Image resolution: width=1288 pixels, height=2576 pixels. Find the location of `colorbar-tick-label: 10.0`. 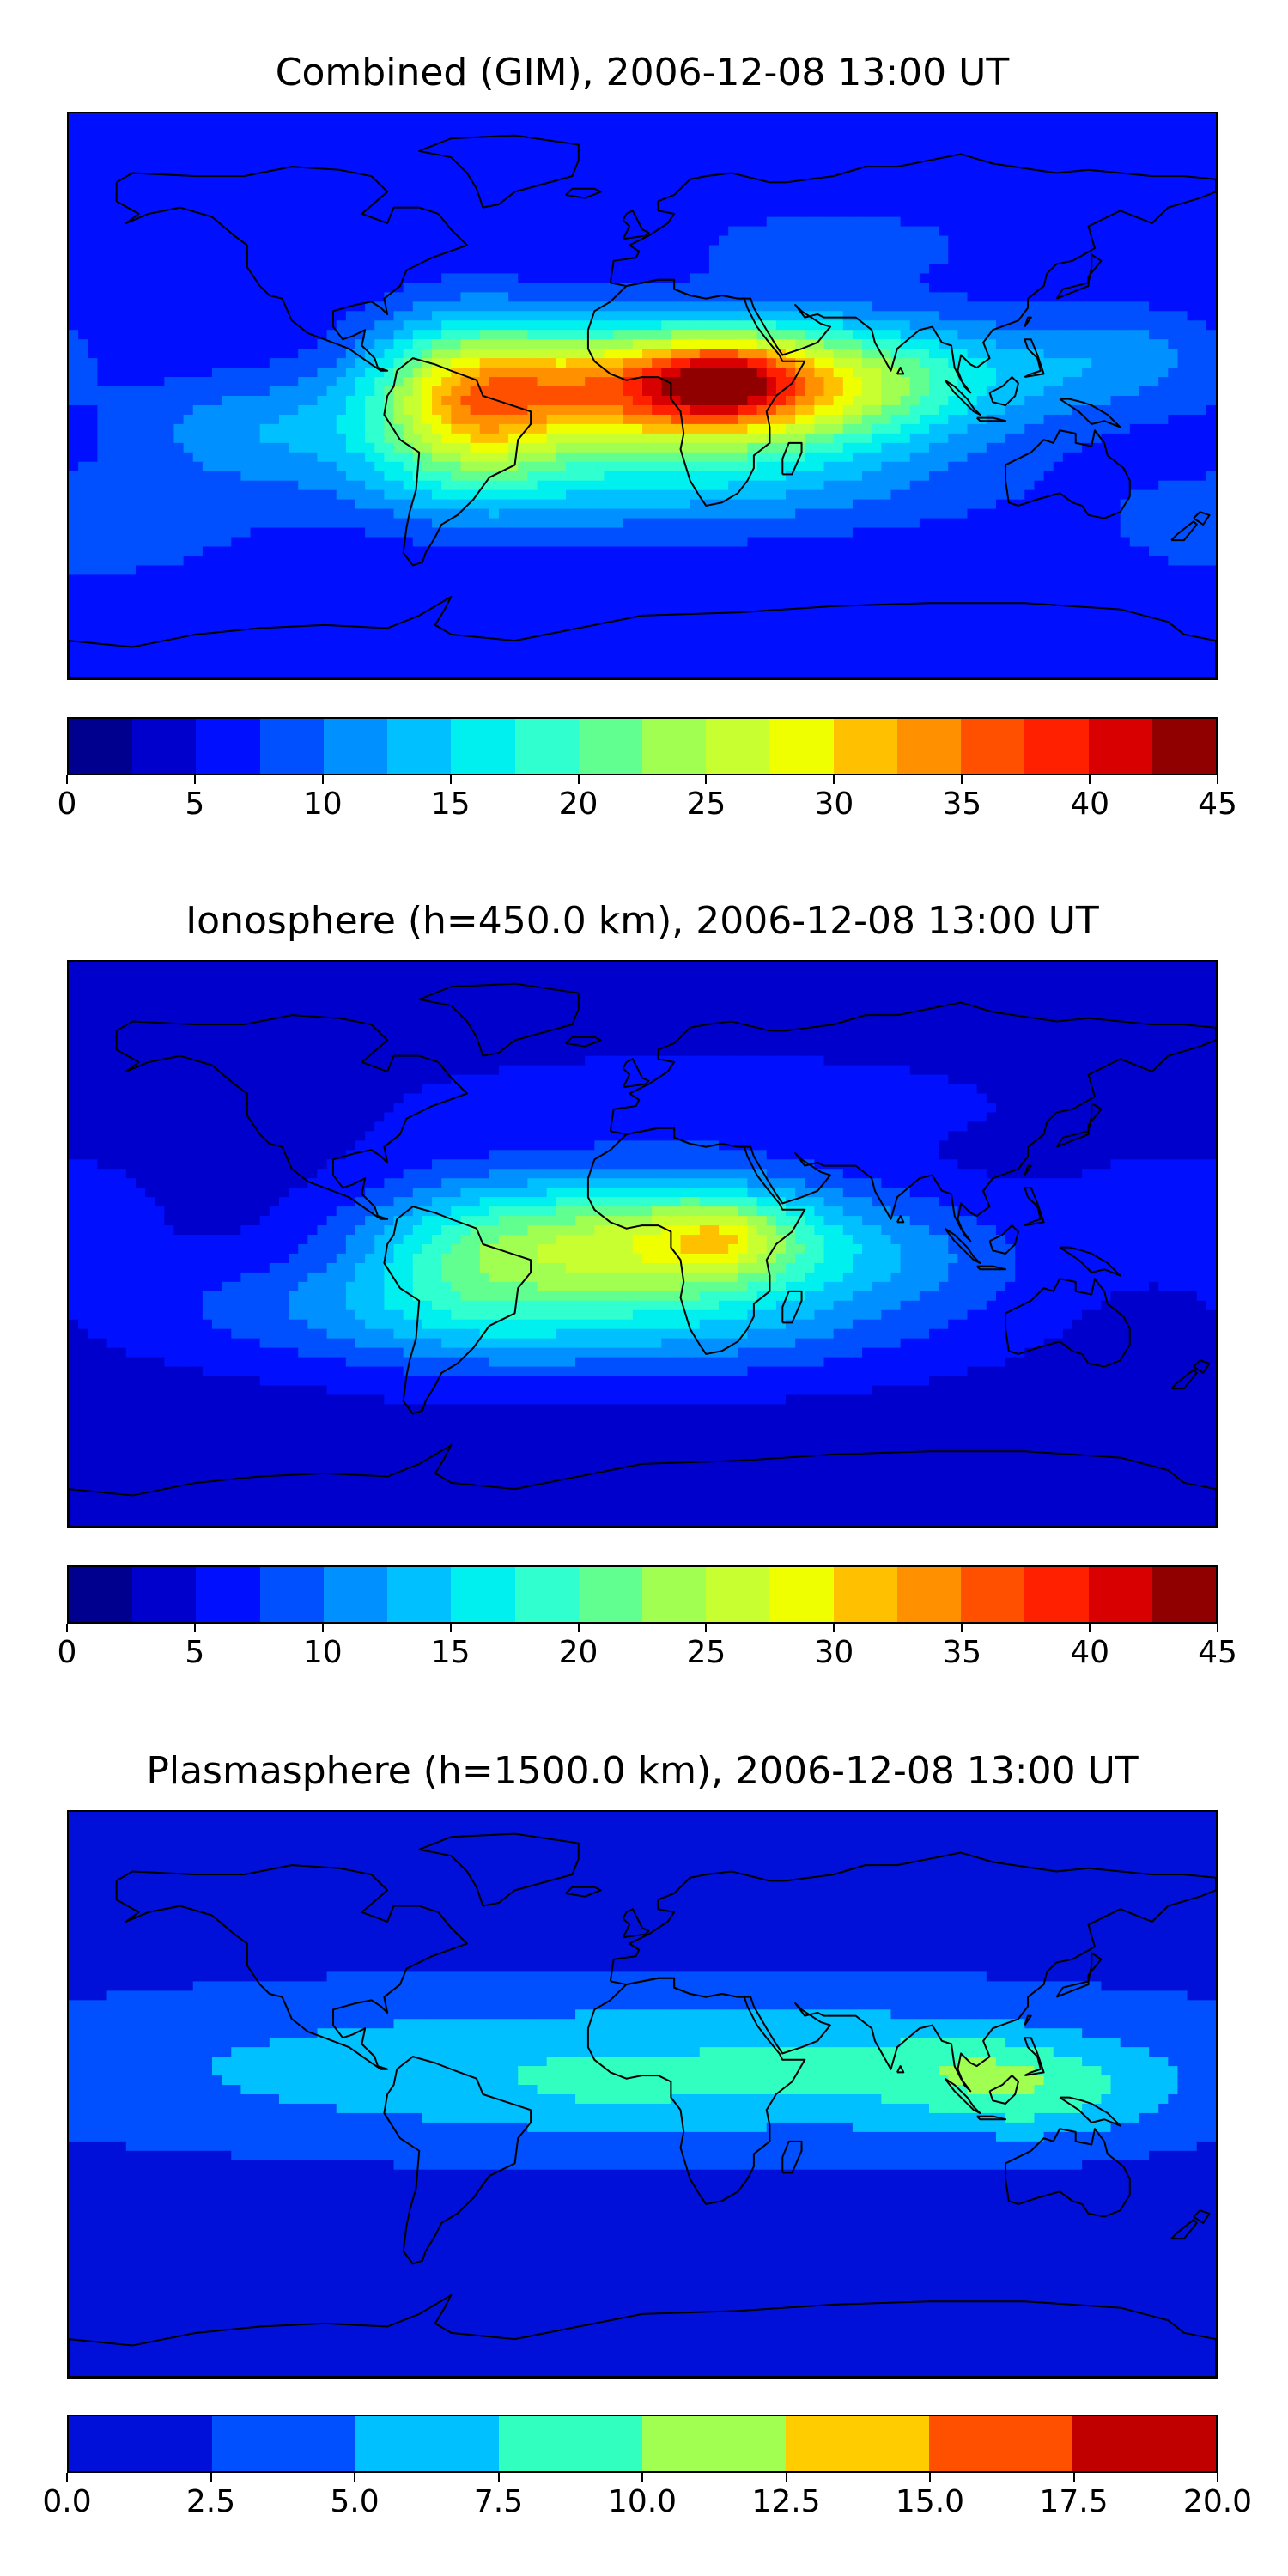

colorbar-tick-label: 10.0 is located at coordinates (642, 2502).